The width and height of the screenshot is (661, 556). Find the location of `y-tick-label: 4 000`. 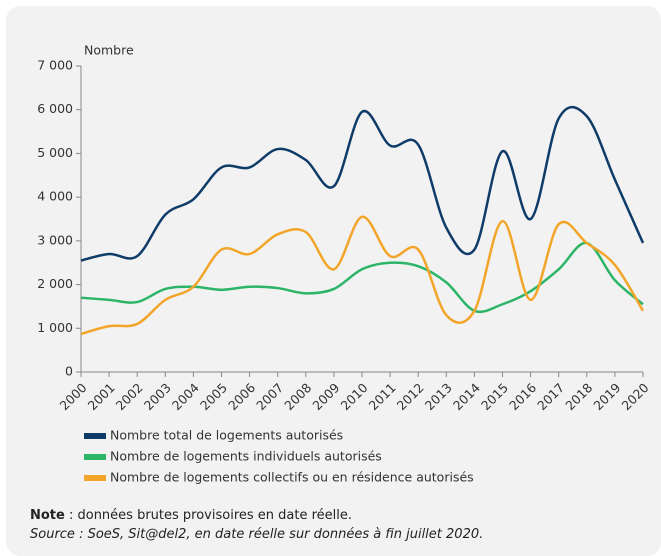

y-tick-label: 4 000 is located at coordinates (55, 196).